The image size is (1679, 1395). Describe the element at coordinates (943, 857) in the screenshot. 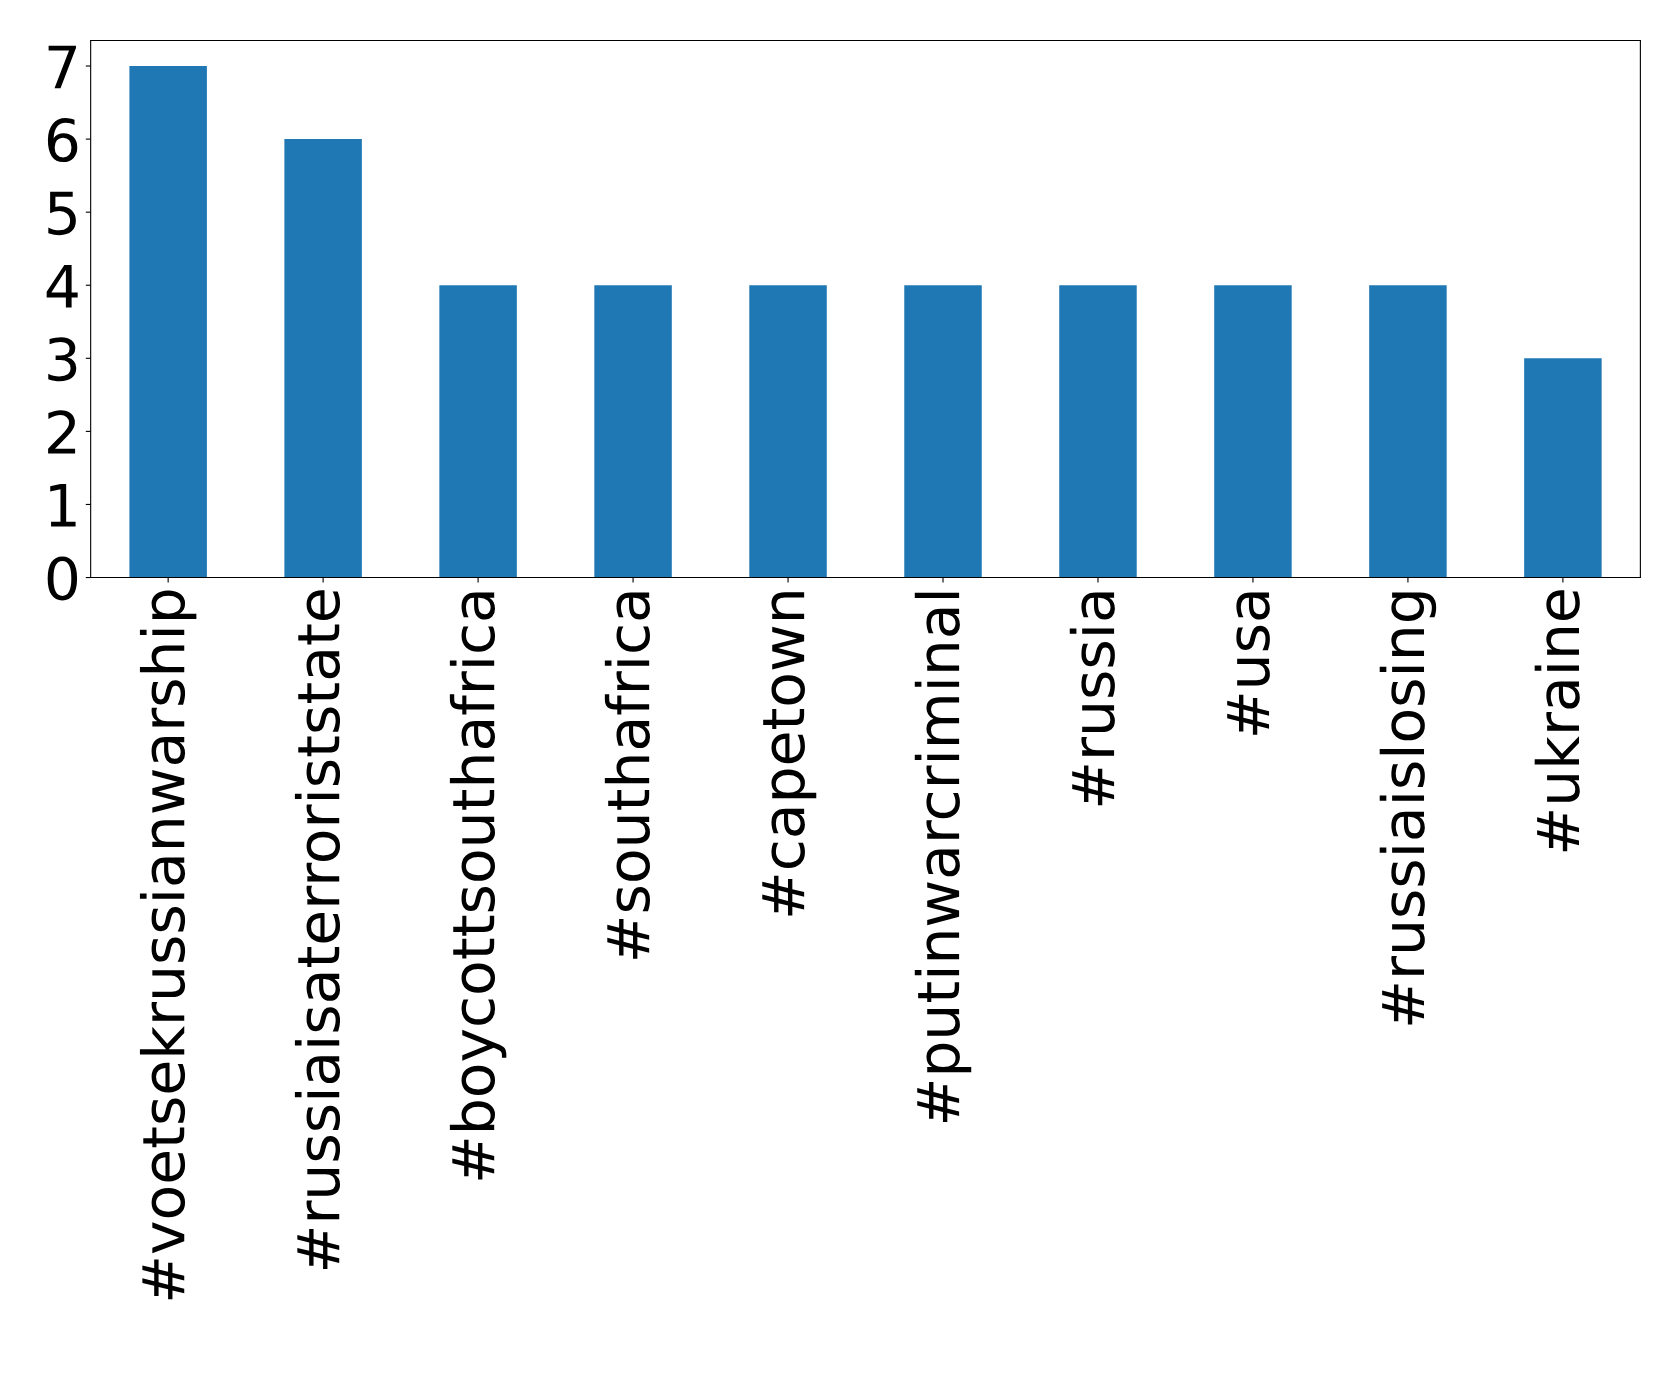

I see `x-tick-label: #putinwarcriminal` at that location.